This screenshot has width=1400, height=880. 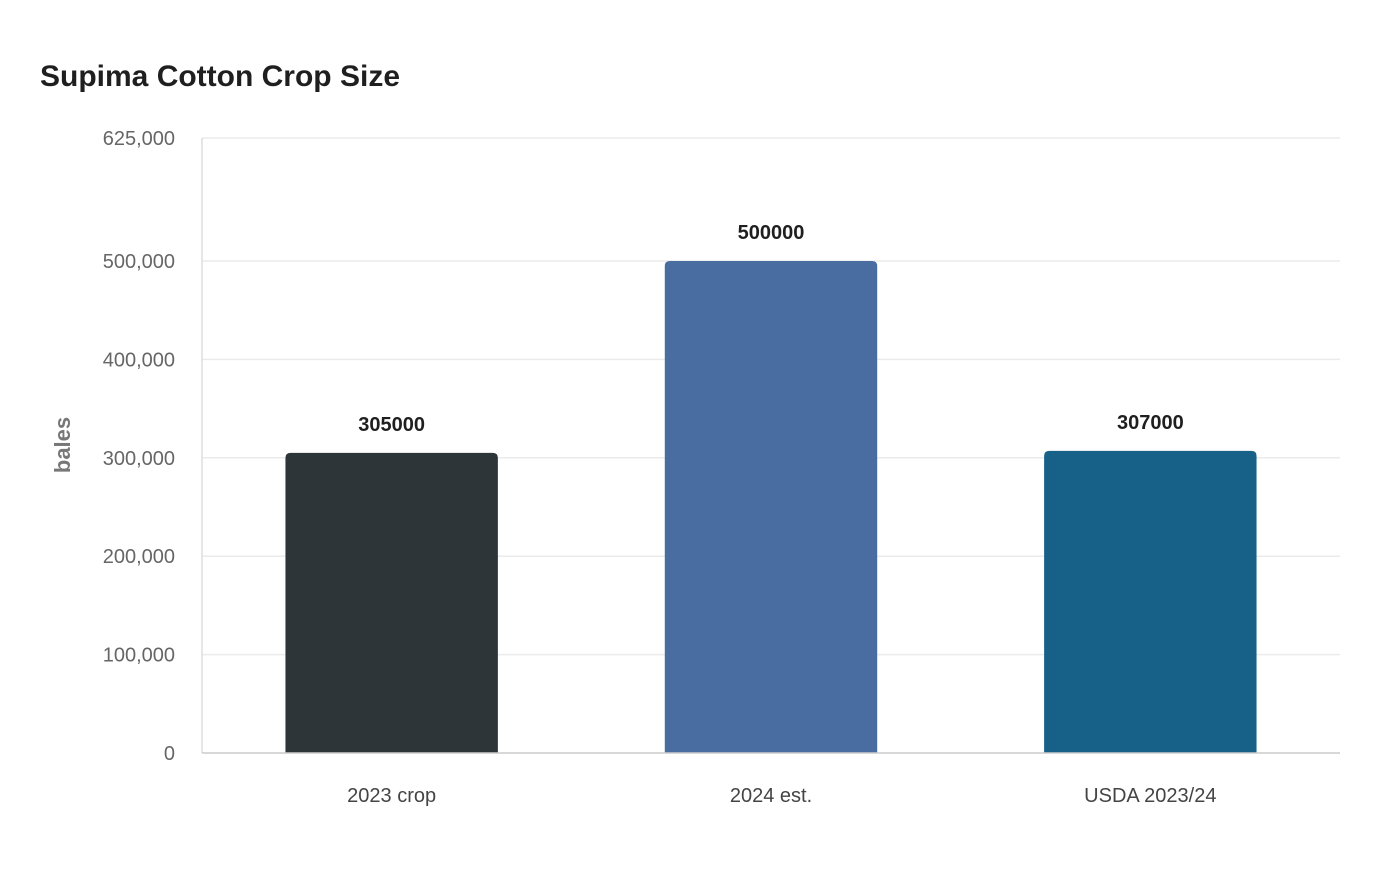 What do you see at coordinates (391, 796) in the screenshot?
I see `x-tick-label: 2023 crop` at bounding box center [391, 796].